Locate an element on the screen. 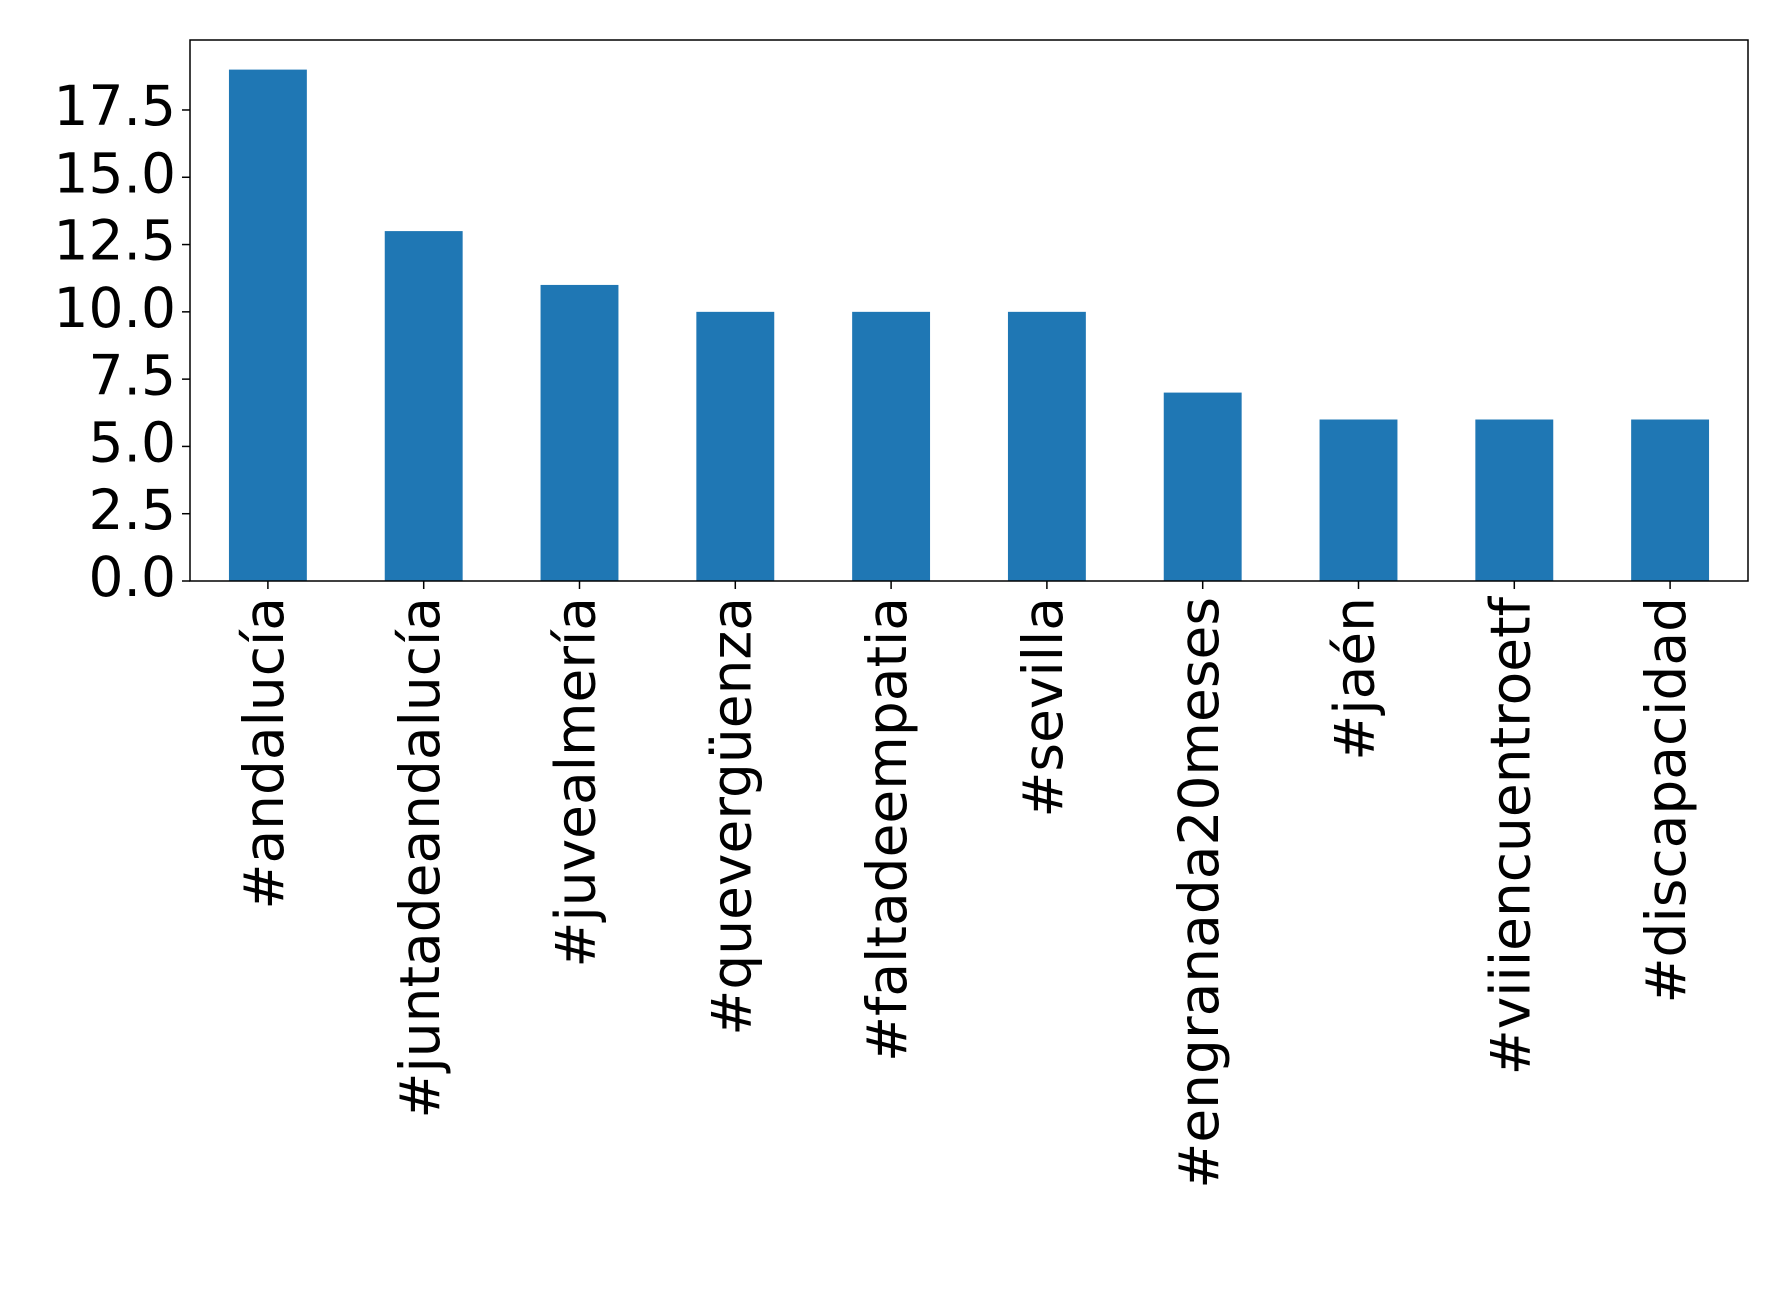 The image size is (1778, 1300). y-tick-label: 7.5 is located at coordinates (132, 375).